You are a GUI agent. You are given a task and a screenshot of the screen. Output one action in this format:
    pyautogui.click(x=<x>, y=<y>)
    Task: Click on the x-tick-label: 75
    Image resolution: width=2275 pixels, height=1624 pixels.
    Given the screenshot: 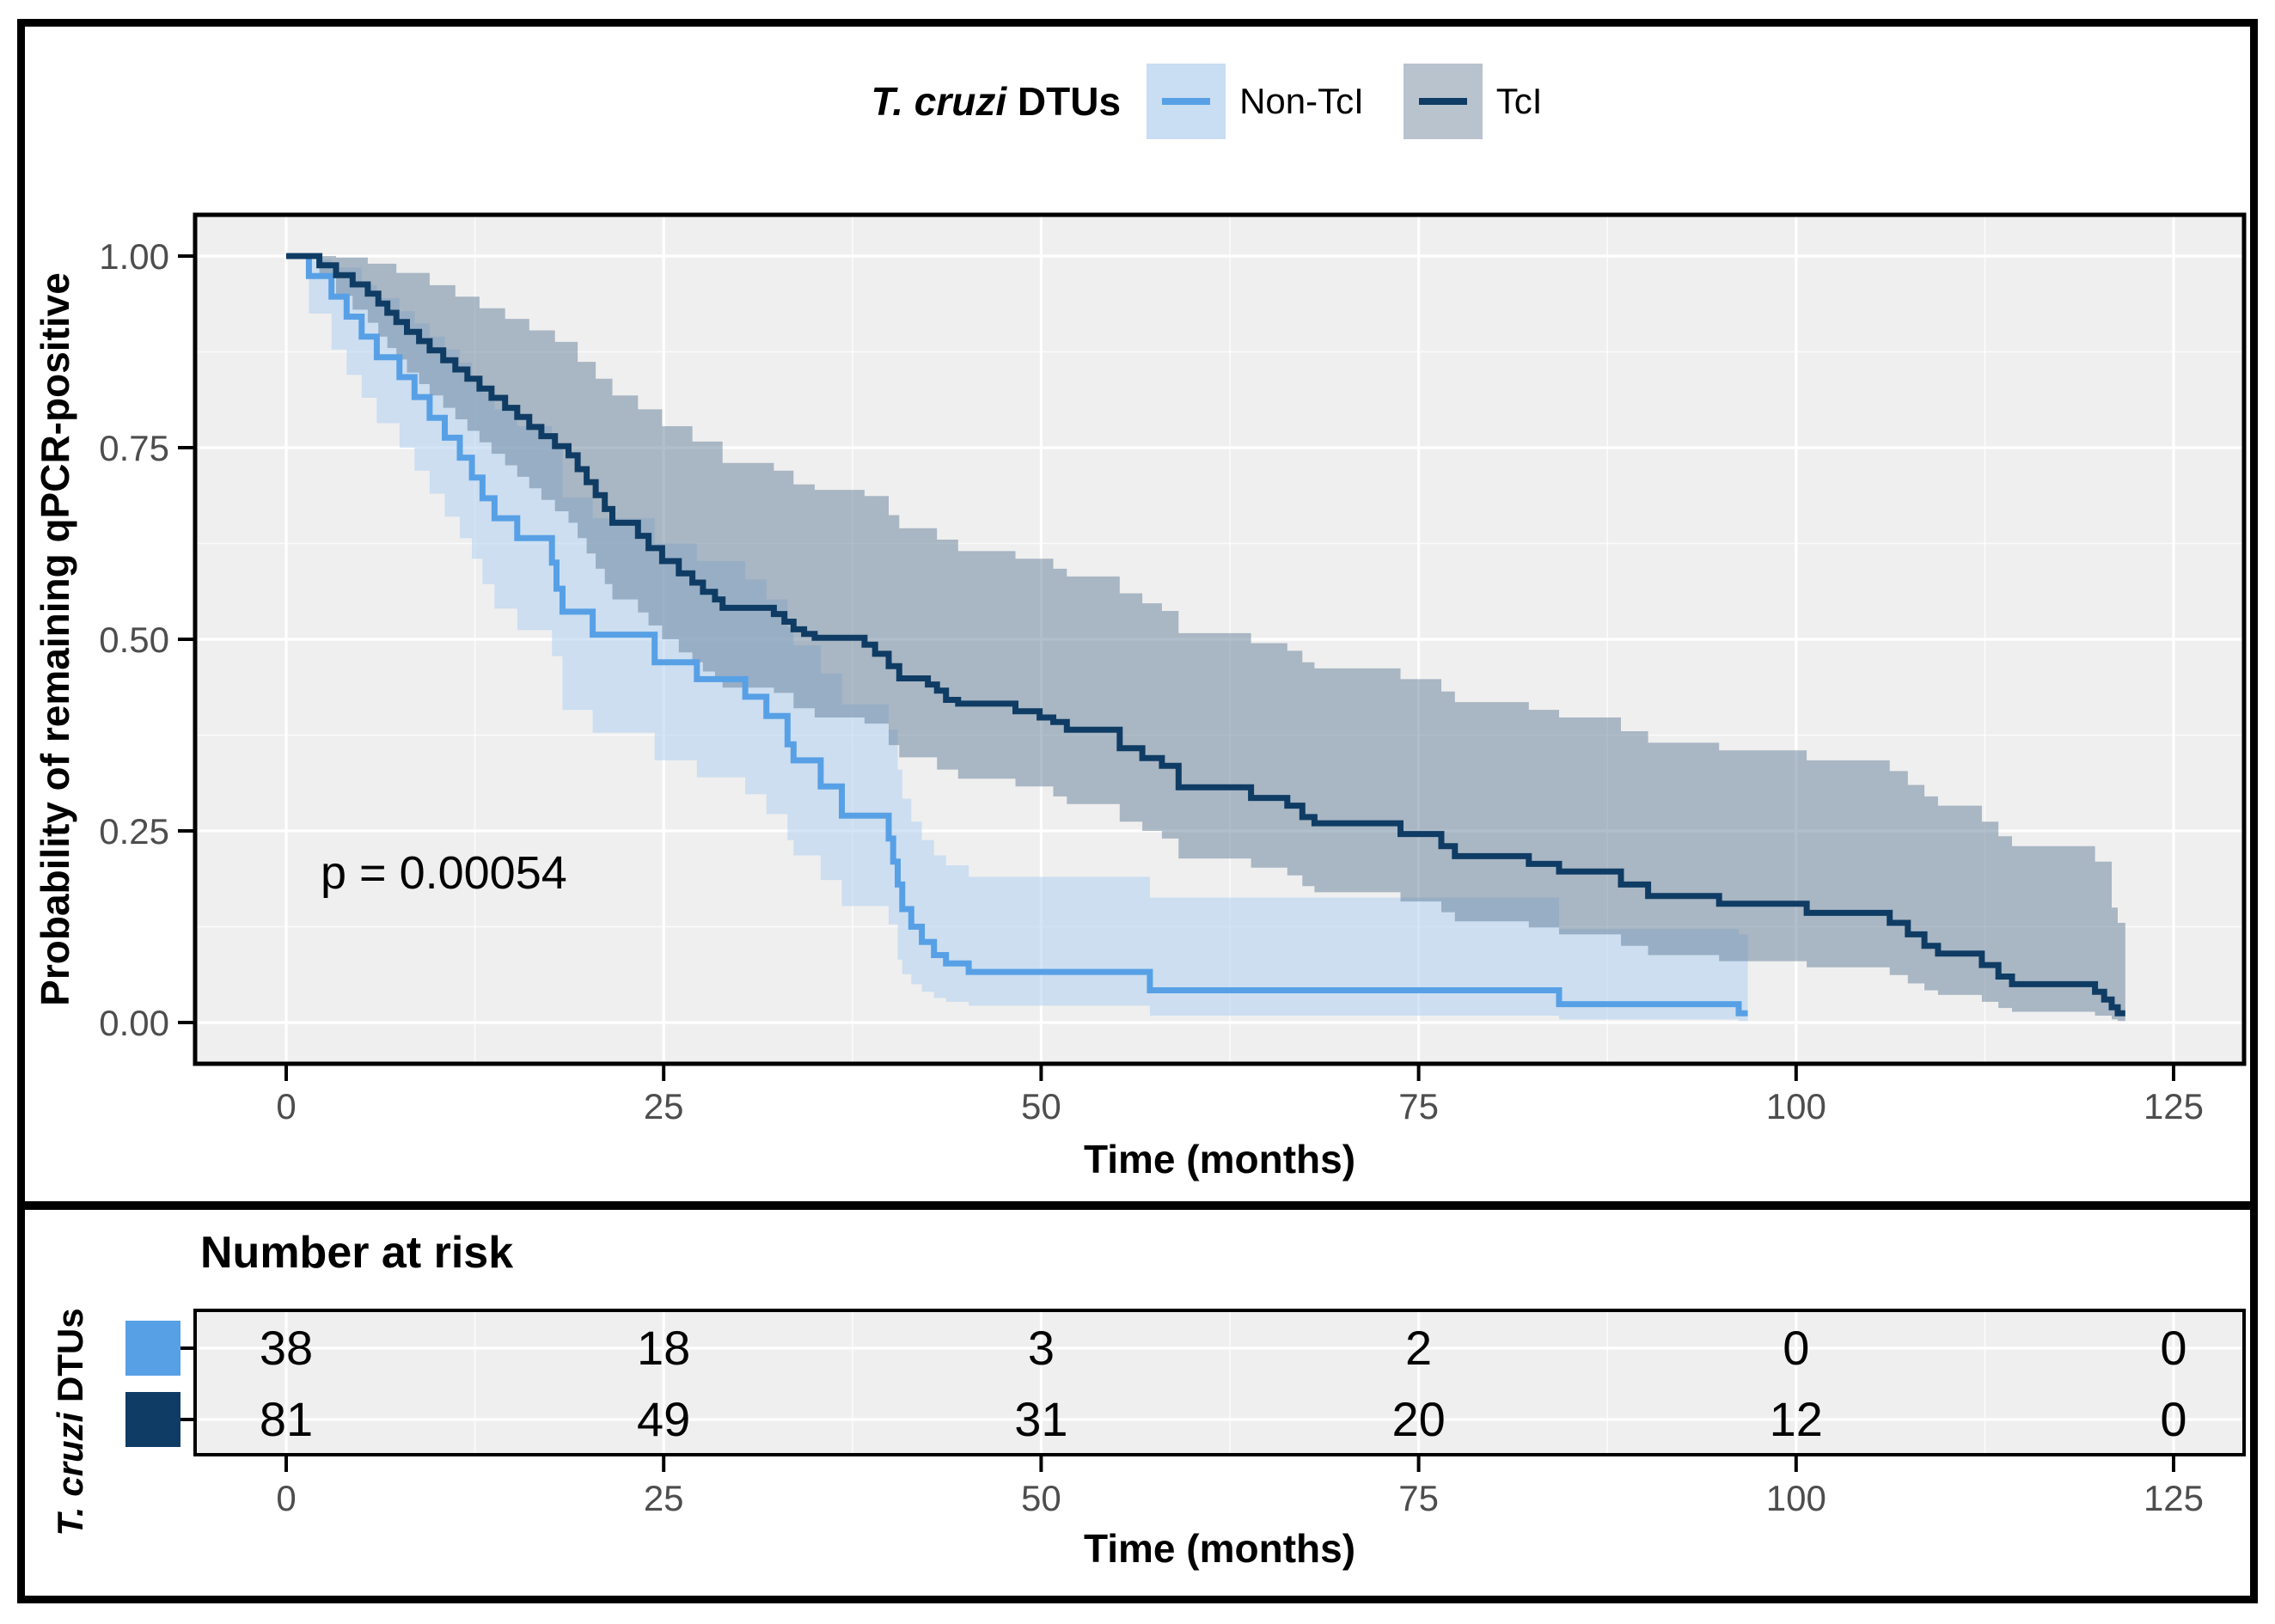 What is the action you would take?
    pyautogui.click(x=1418, y=1106)
    